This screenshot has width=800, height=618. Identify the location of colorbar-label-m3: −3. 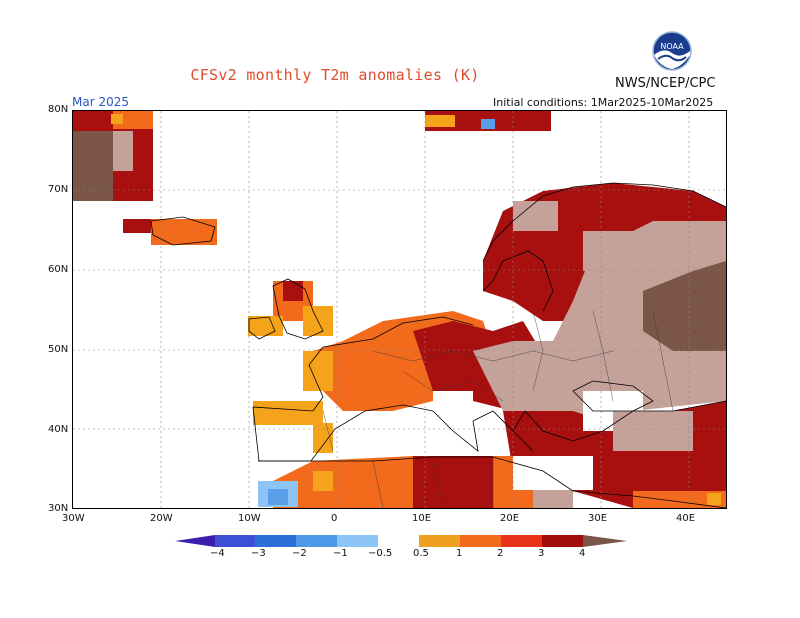
(258, 553).